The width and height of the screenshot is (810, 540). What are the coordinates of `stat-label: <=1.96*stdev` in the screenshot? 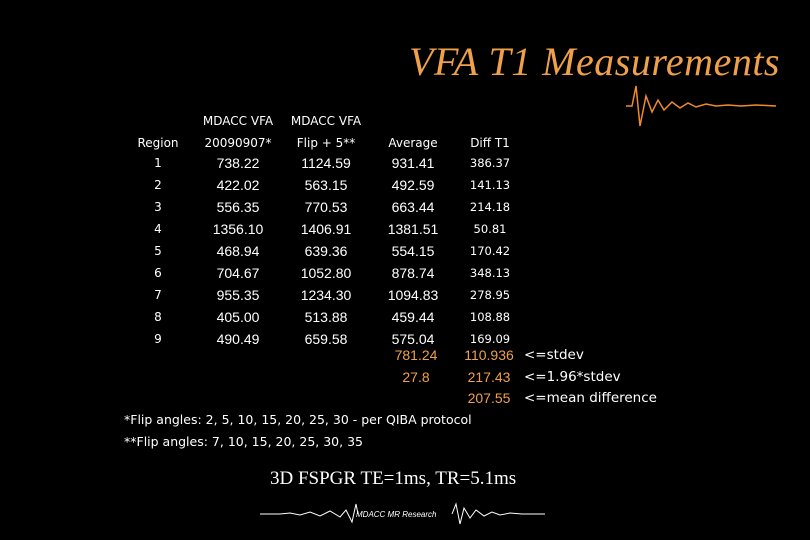 It's located at (572, 377).